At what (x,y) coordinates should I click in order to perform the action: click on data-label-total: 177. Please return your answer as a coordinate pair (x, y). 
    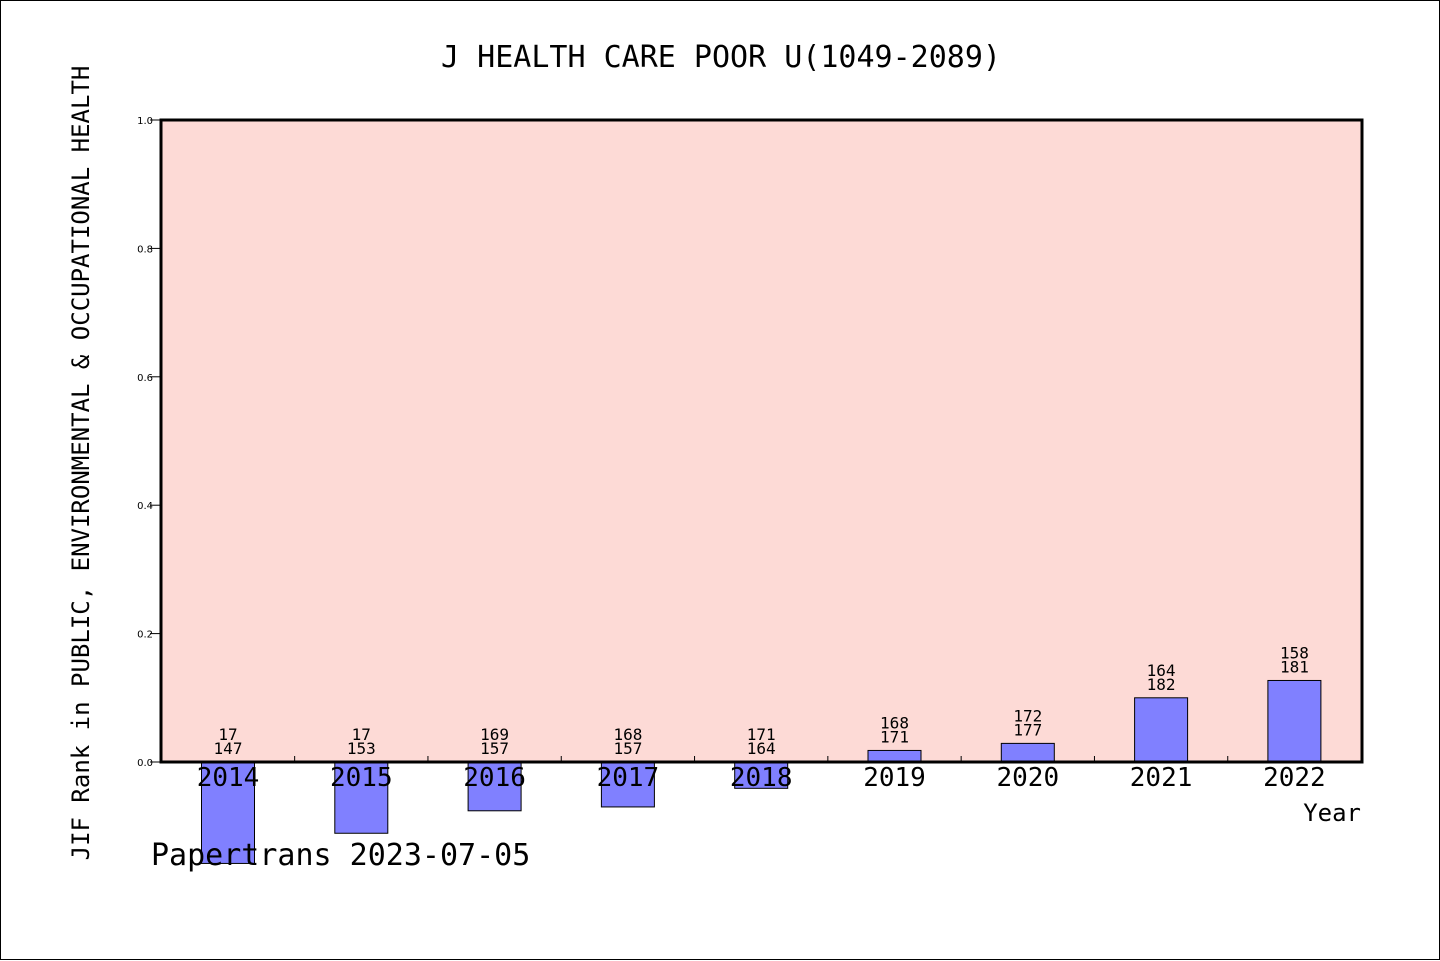
    Looking at the image, I should click on (1027, 729).